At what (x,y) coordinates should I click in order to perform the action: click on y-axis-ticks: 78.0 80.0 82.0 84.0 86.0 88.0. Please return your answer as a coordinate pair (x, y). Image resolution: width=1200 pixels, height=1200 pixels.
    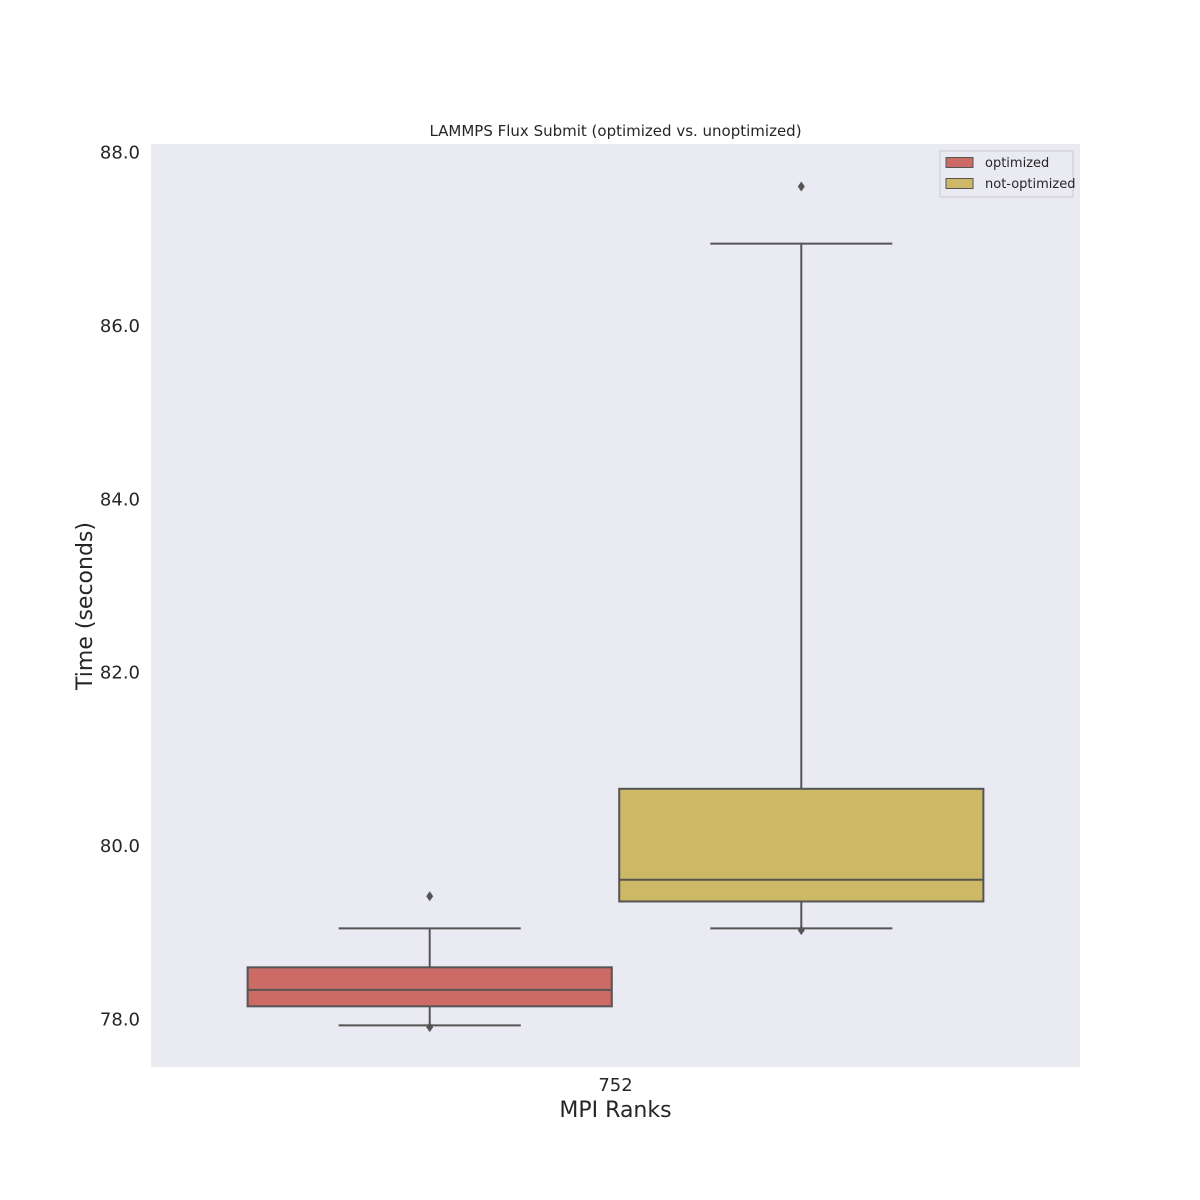
    Looking at the image, I should click on (120, 587).